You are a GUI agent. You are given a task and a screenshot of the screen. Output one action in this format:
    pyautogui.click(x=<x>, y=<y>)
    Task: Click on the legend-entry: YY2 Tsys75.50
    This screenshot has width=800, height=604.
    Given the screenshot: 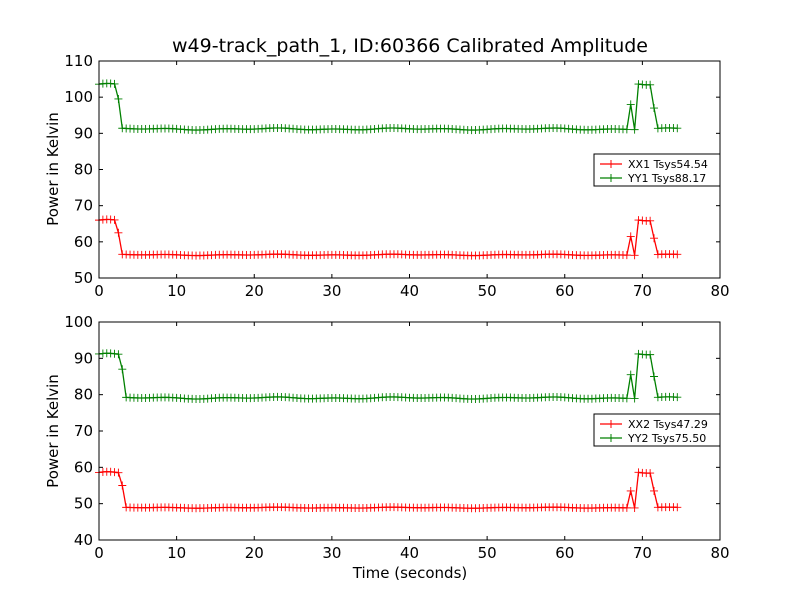 What is the action you would take?
    pyautogui.click(x=666, y=438)
    